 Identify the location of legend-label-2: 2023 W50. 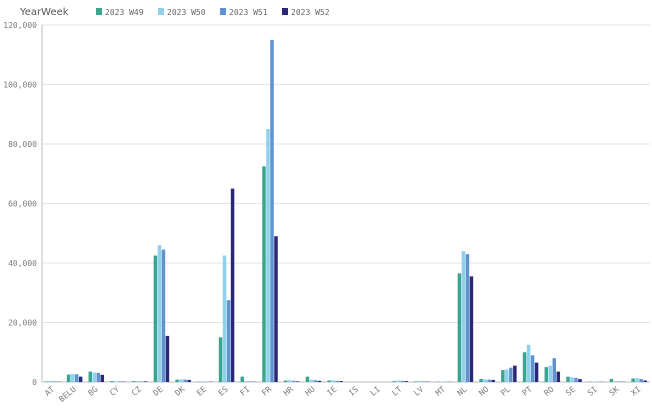
(186, 12).